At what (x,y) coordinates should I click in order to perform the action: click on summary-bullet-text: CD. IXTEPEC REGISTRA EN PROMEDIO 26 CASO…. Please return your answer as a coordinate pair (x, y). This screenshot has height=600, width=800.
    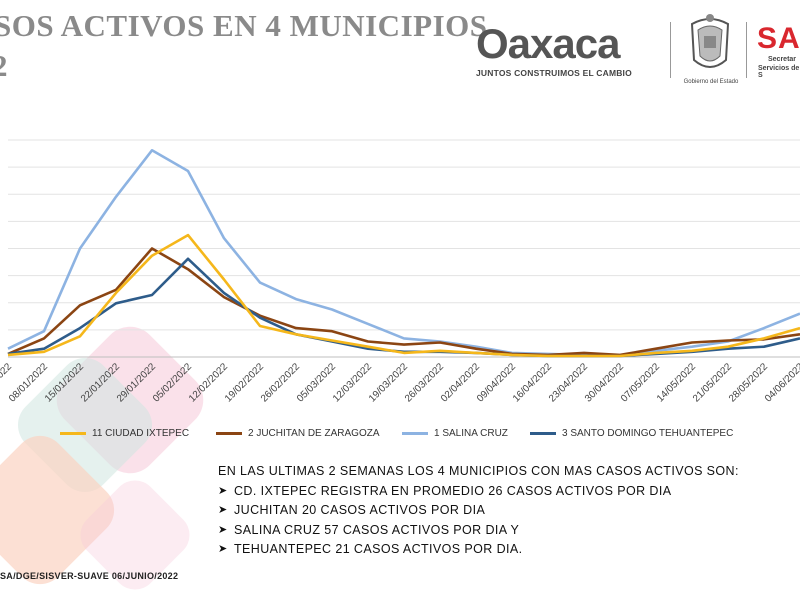
    Looking at the image, I should click on (453, 490).